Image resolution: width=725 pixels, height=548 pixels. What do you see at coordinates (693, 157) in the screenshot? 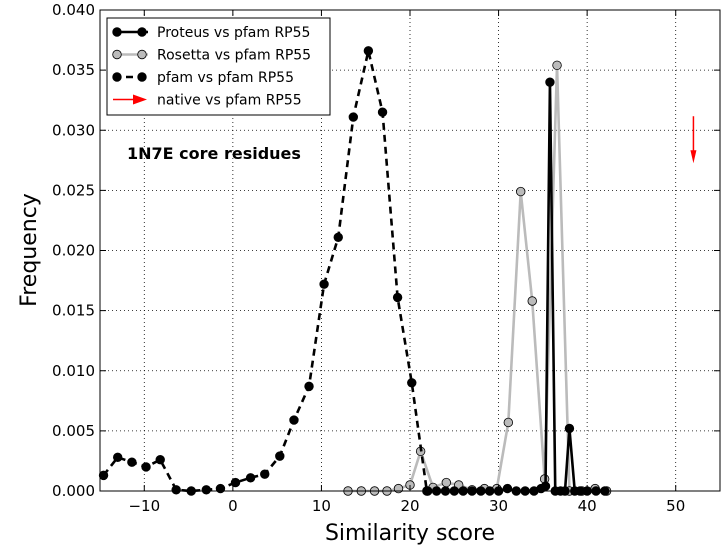
I see `native-arrow-head` at bounding box center [693, 157].